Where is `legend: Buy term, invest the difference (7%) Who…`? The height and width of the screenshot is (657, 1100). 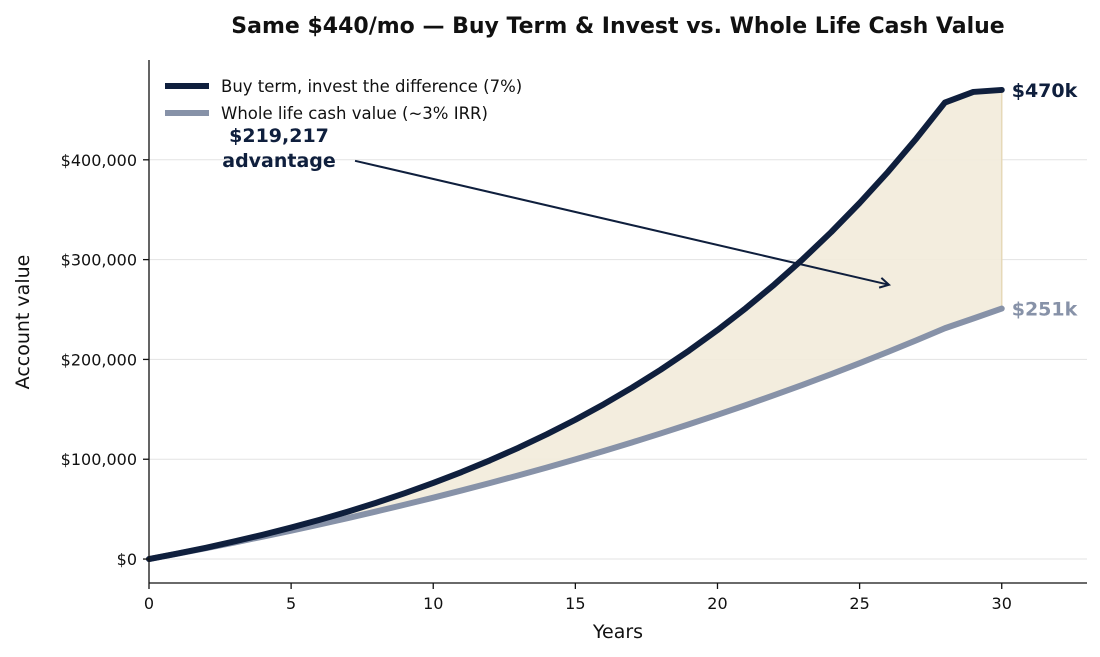 legend: Buy term, invest the difference (7%) Who… is located at coordinates (343, 100).